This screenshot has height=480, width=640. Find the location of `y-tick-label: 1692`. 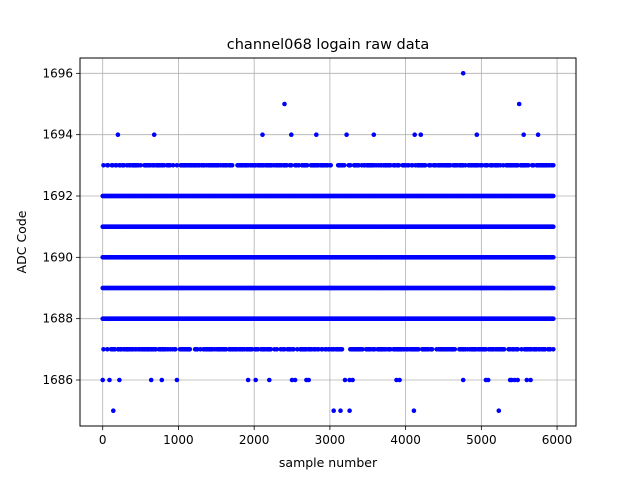

y-tick-label: 1692 is located at coordinates (57, 196).